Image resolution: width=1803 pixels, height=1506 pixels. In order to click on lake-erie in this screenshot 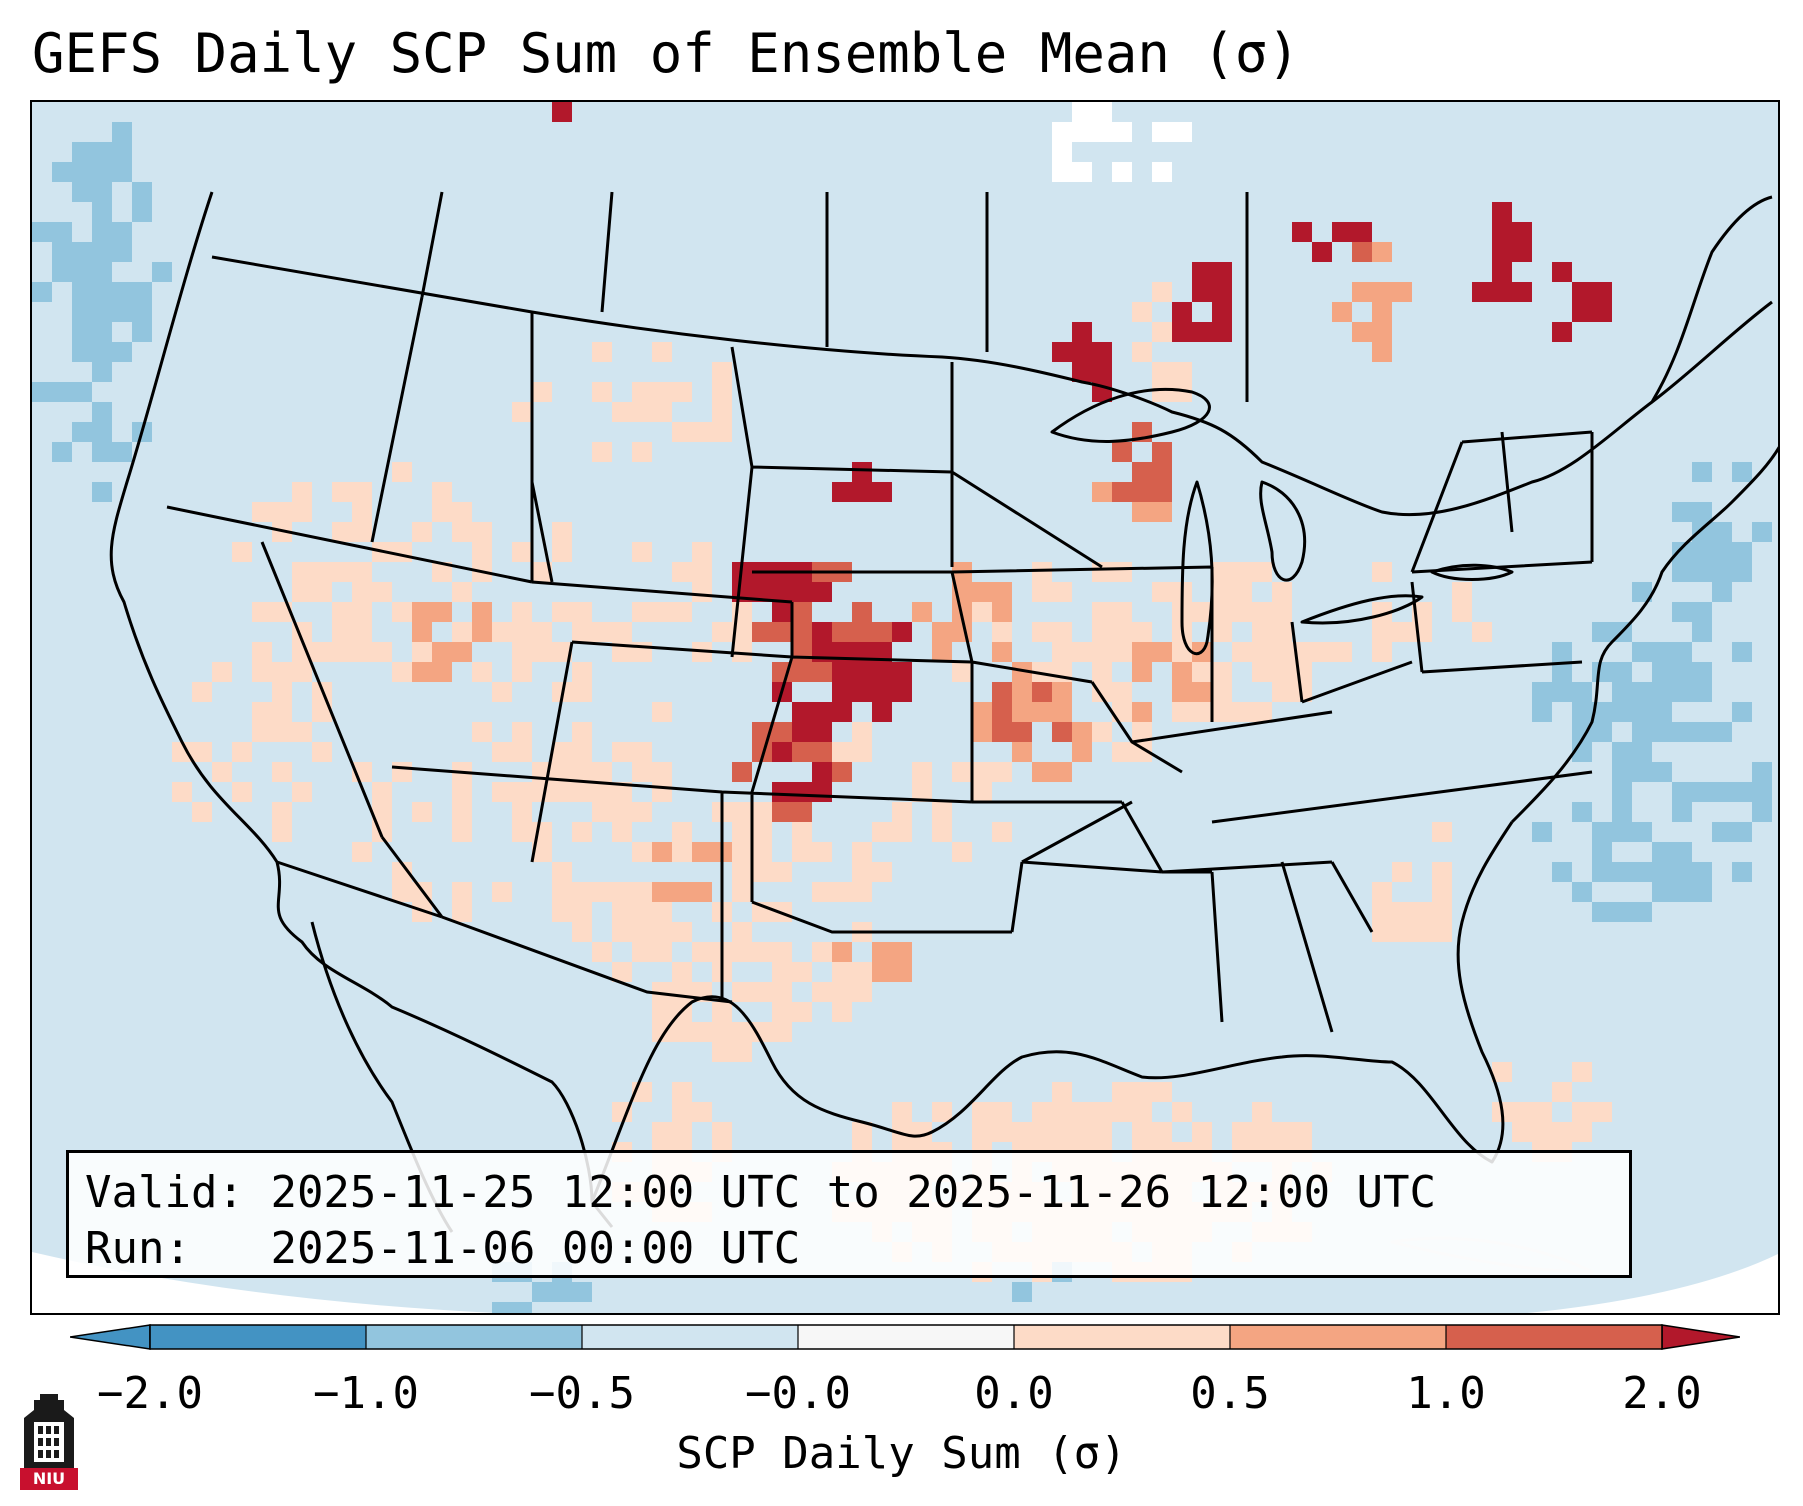, I will do `click(1362, 609)`.